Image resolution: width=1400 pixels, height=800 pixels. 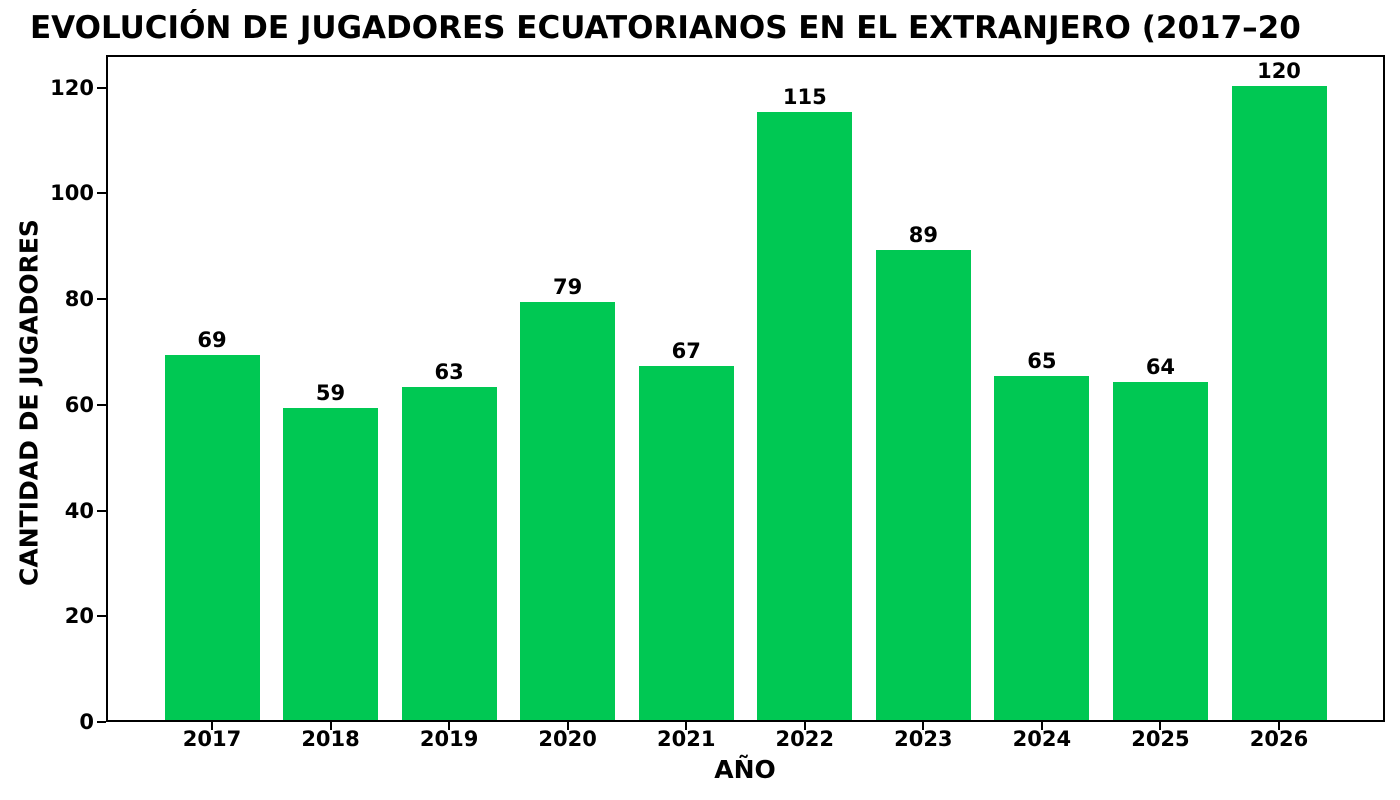 What do you see at coordinates (686, 739) in the screenshot?
I see `x-tick-label: 2021` at bounding box center [686, 739].